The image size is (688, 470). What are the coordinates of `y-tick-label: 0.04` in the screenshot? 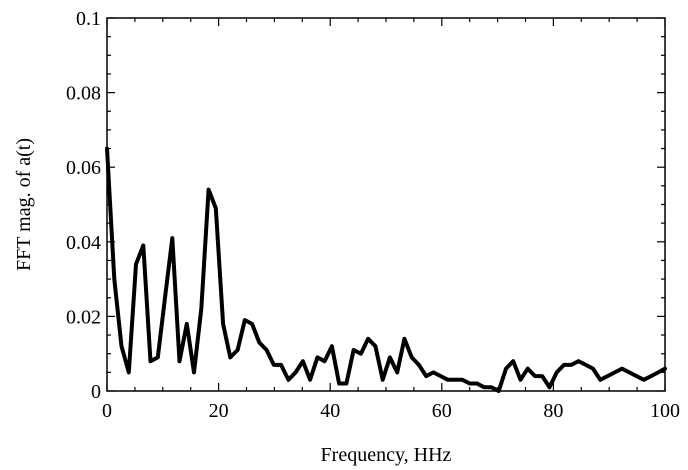 It's located at (83, 243).